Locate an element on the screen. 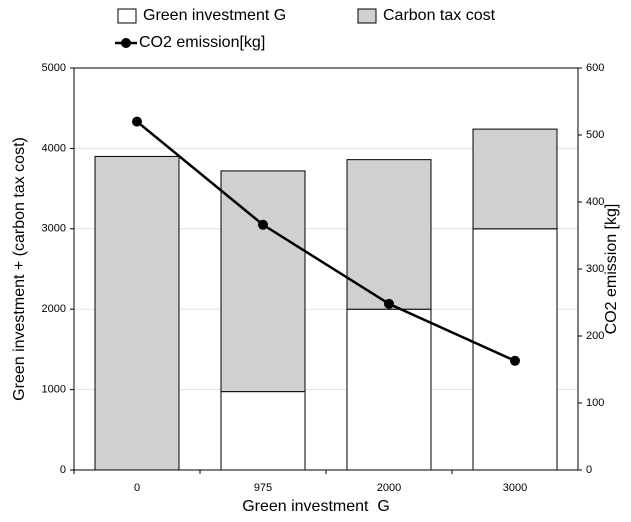  y2-axis-title: CO2 emission [kg] is located at coordinates (611, 269).